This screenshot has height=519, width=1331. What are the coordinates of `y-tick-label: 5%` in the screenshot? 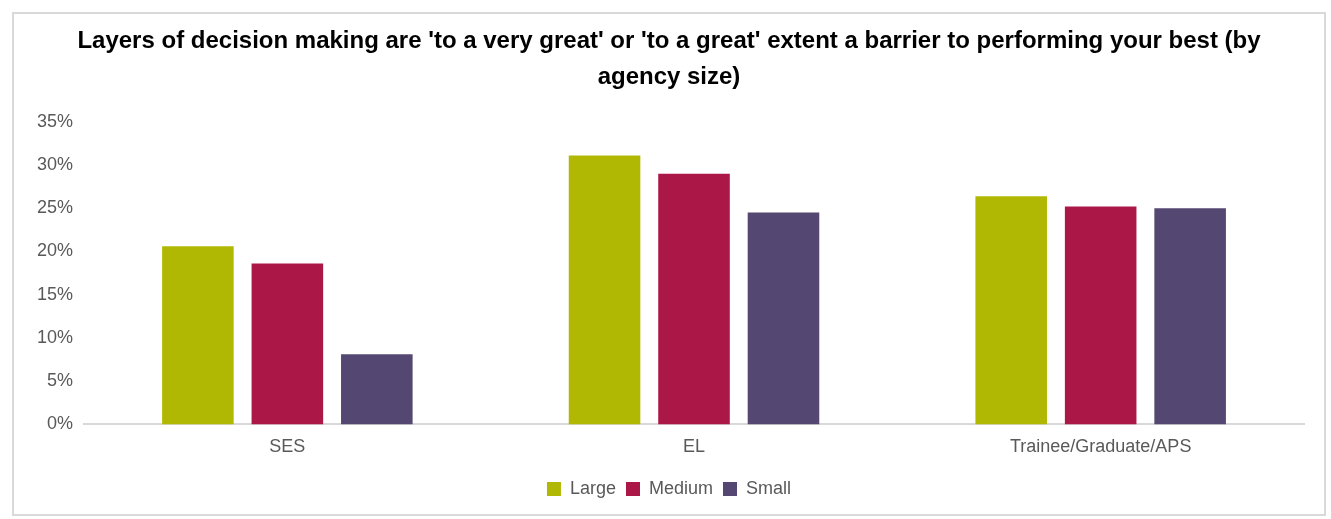 It's located at (60, 380).